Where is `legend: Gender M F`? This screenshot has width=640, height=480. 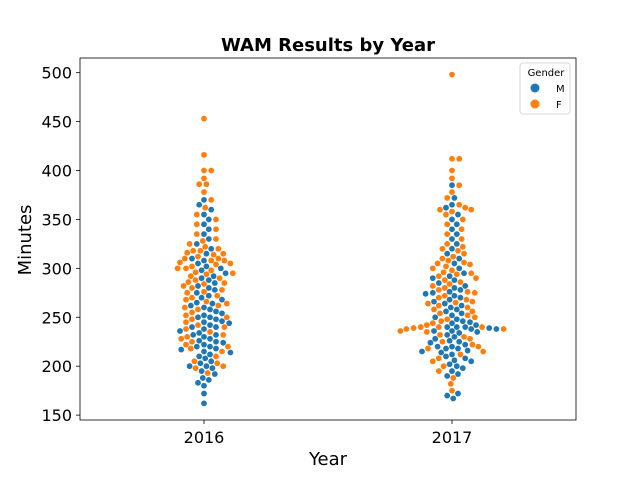
legend: Gender M F is located at coordinates (545, 88).